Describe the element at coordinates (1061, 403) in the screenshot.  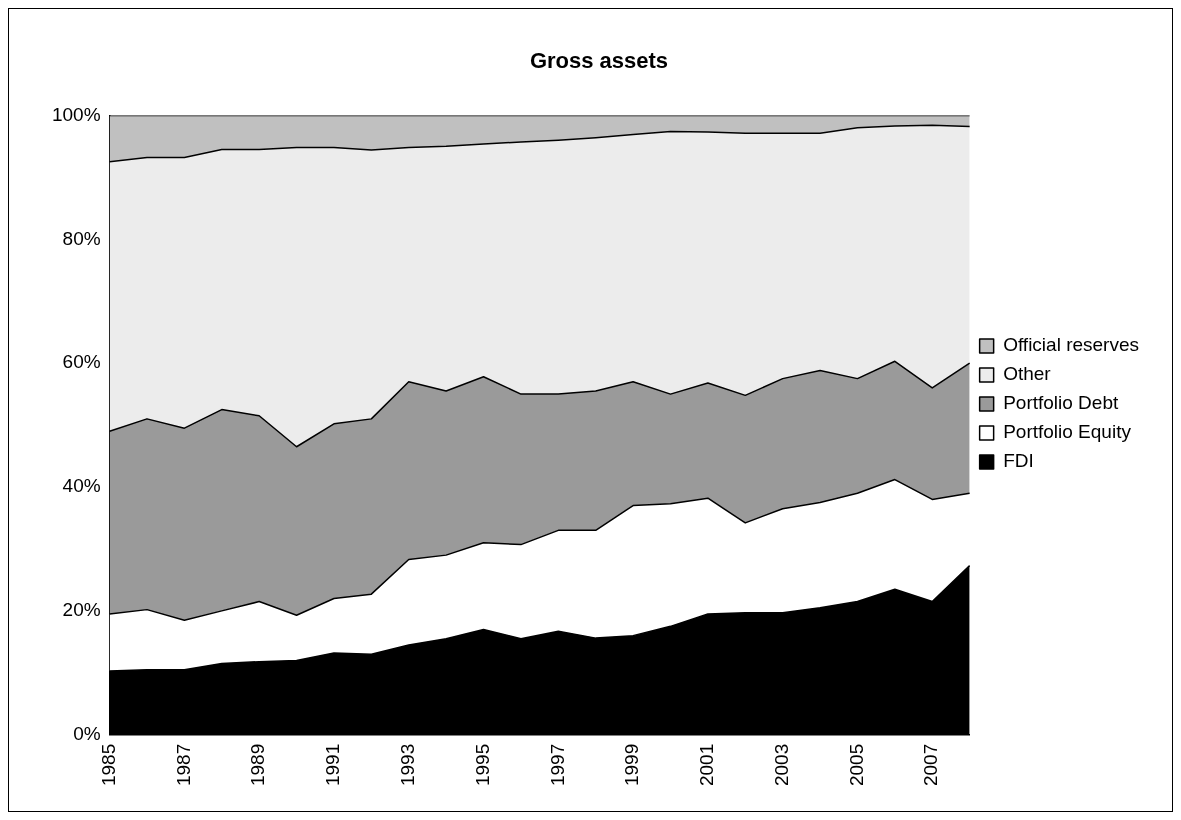
I see `legend-label: Portfolio Debt` at that location.